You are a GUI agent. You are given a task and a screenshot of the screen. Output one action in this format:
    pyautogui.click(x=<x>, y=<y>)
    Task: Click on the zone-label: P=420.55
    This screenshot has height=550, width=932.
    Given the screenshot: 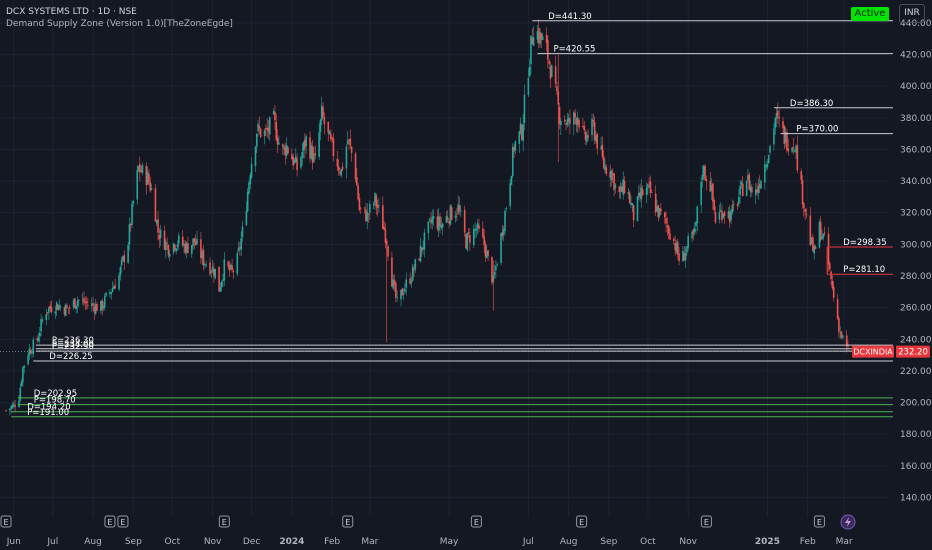 What is the action you would take?
    pyautogui.click(x=574, y=50)
    